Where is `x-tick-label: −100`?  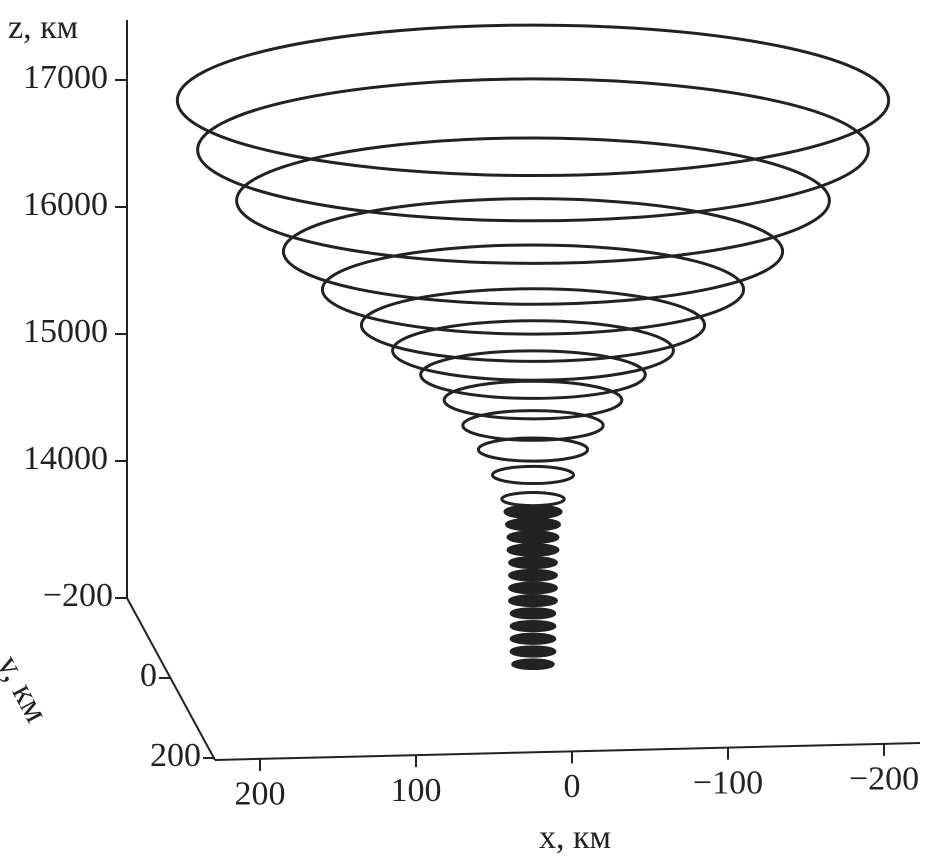
x-tick-label: −100 is located at coordinates (728, 782).